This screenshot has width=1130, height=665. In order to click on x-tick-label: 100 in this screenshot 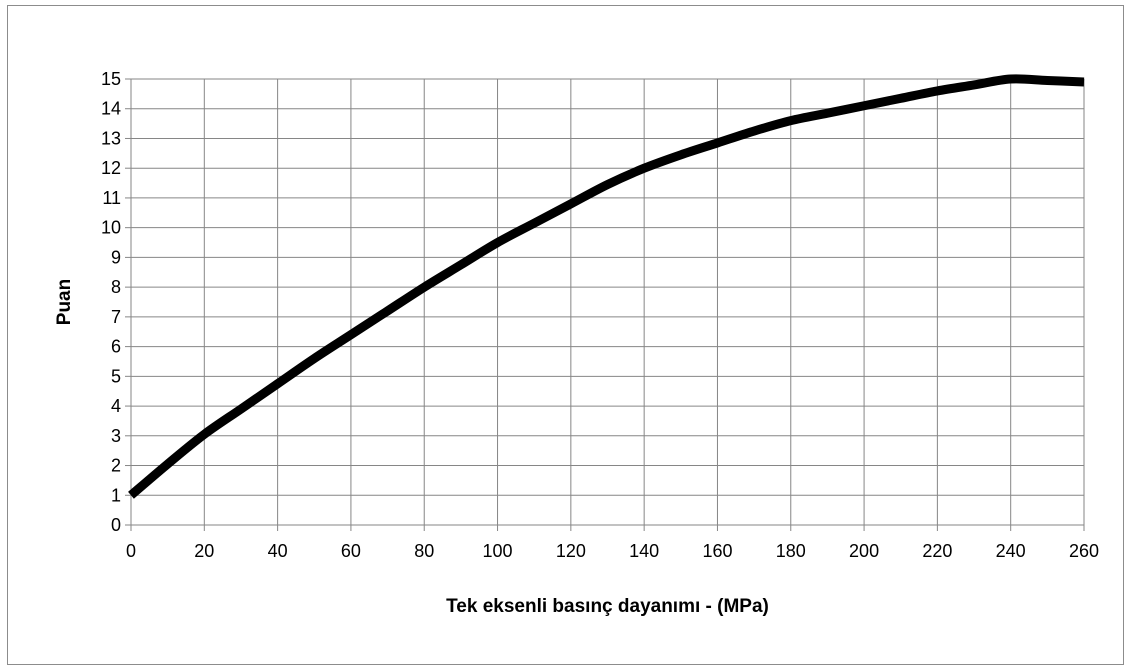, I will do `click(498, 551)`.